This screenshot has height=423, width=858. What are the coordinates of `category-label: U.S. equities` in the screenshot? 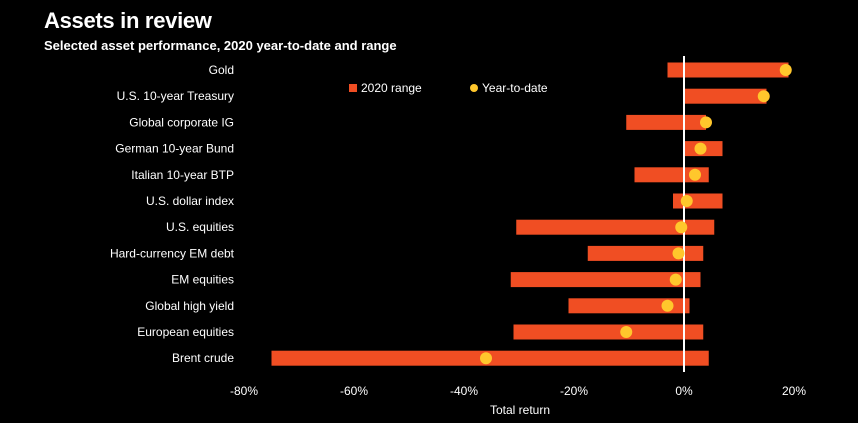 It's located at (200, 227).